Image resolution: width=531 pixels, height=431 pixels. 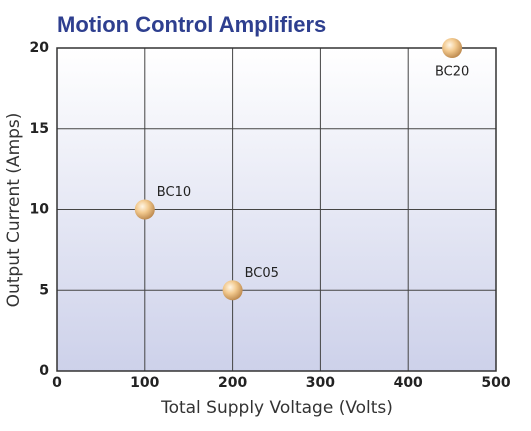 I want to click on y-tick-label: 20, so click(x=40, y=48).